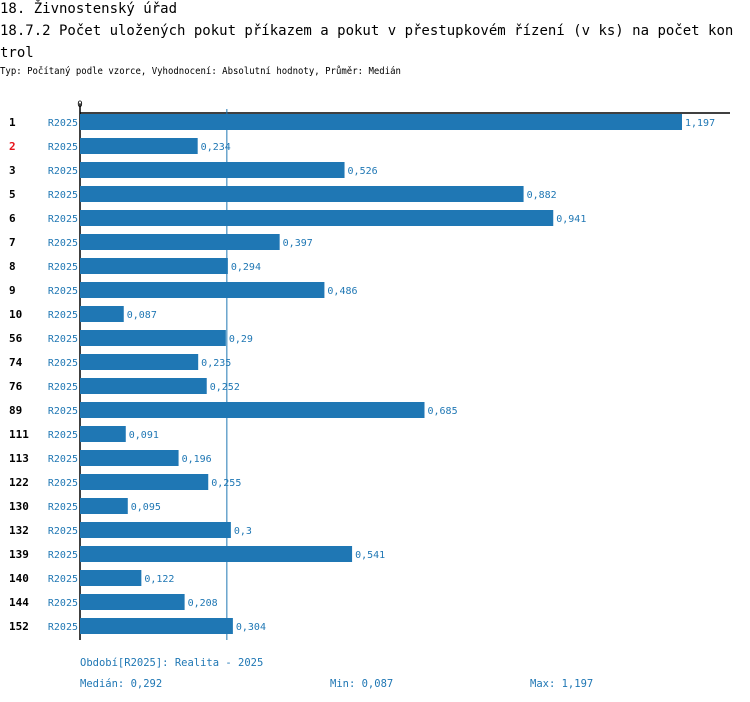  I want to click on category-label: 111, so click(19, 434).